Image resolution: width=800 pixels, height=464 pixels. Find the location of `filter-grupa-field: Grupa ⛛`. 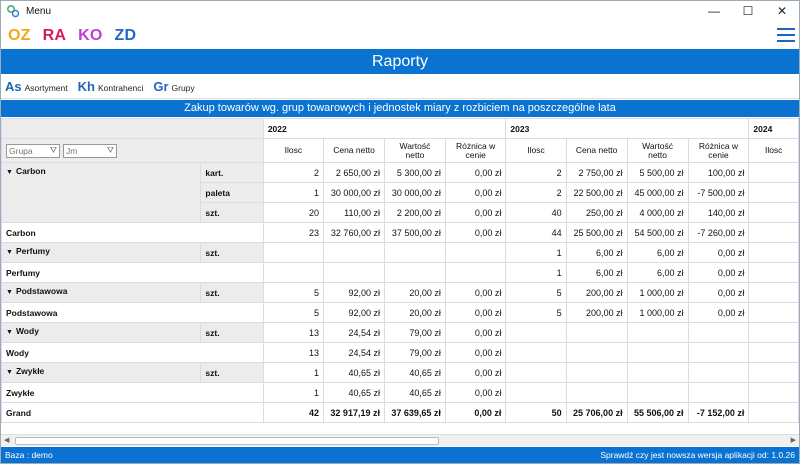

filter-grupa-field: Grupa ⛛ is located at coordinates (33, 150).